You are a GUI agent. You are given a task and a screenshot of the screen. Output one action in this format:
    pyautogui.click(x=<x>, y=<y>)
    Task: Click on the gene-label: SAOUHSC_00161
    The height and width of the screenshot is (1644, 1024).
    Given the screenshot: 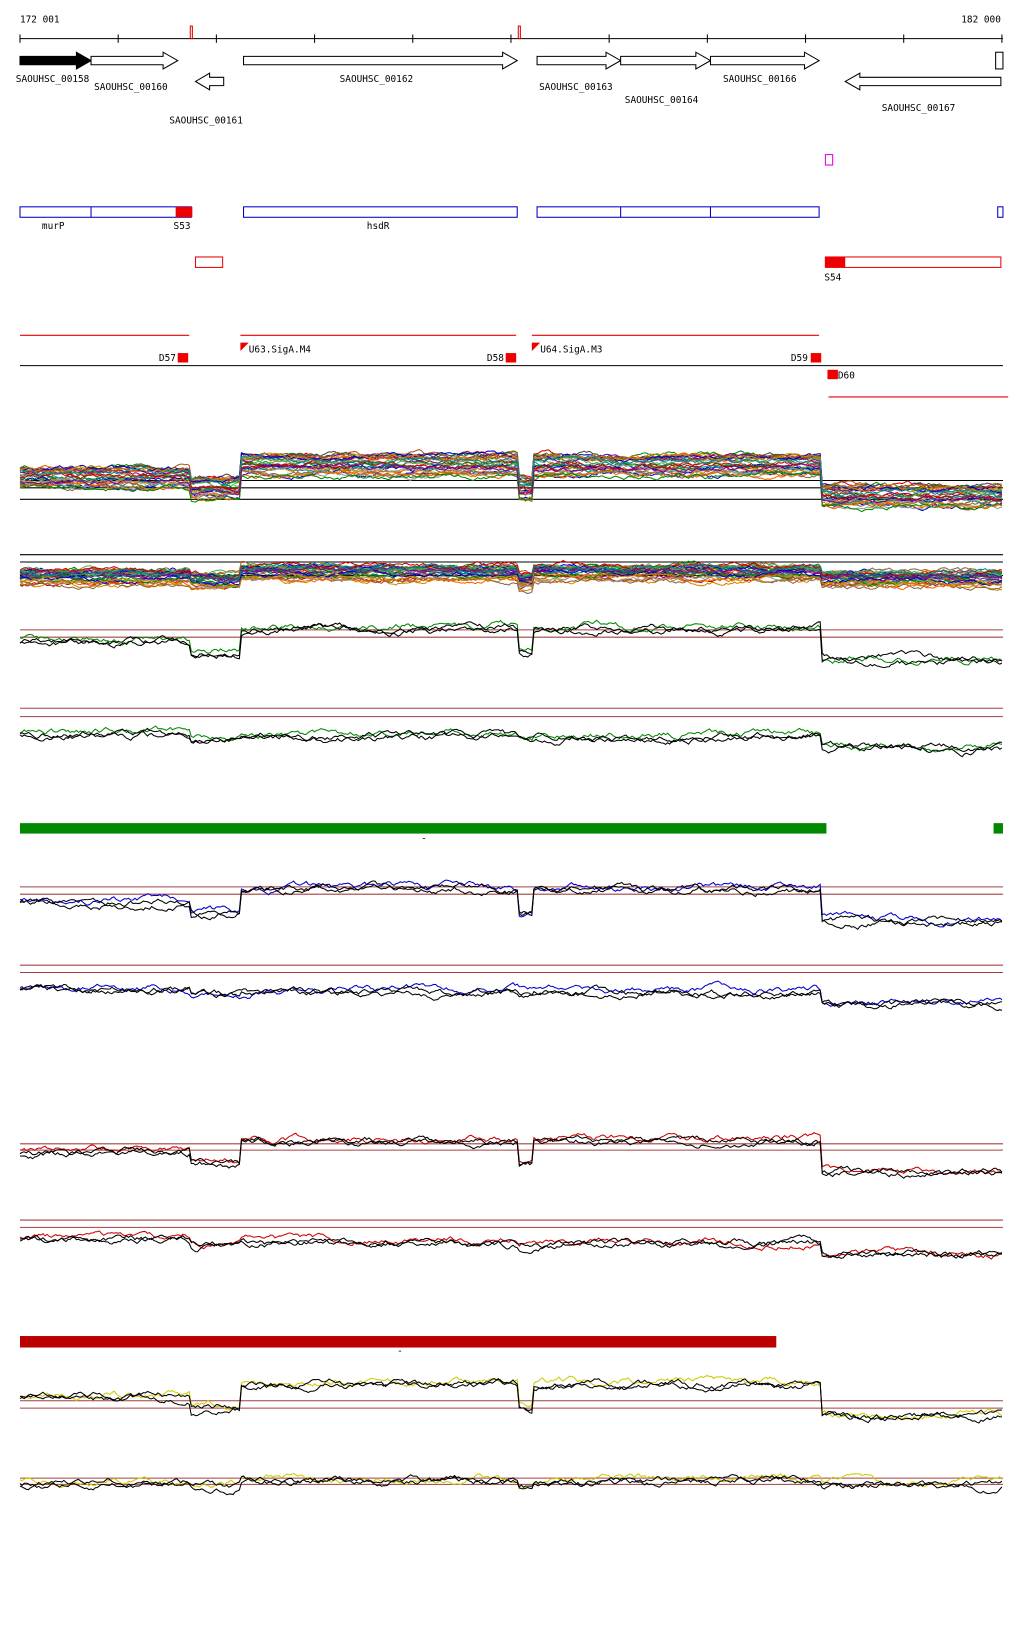 What is the action you would take?
    pyautogui.click(x=206, y=121)
    